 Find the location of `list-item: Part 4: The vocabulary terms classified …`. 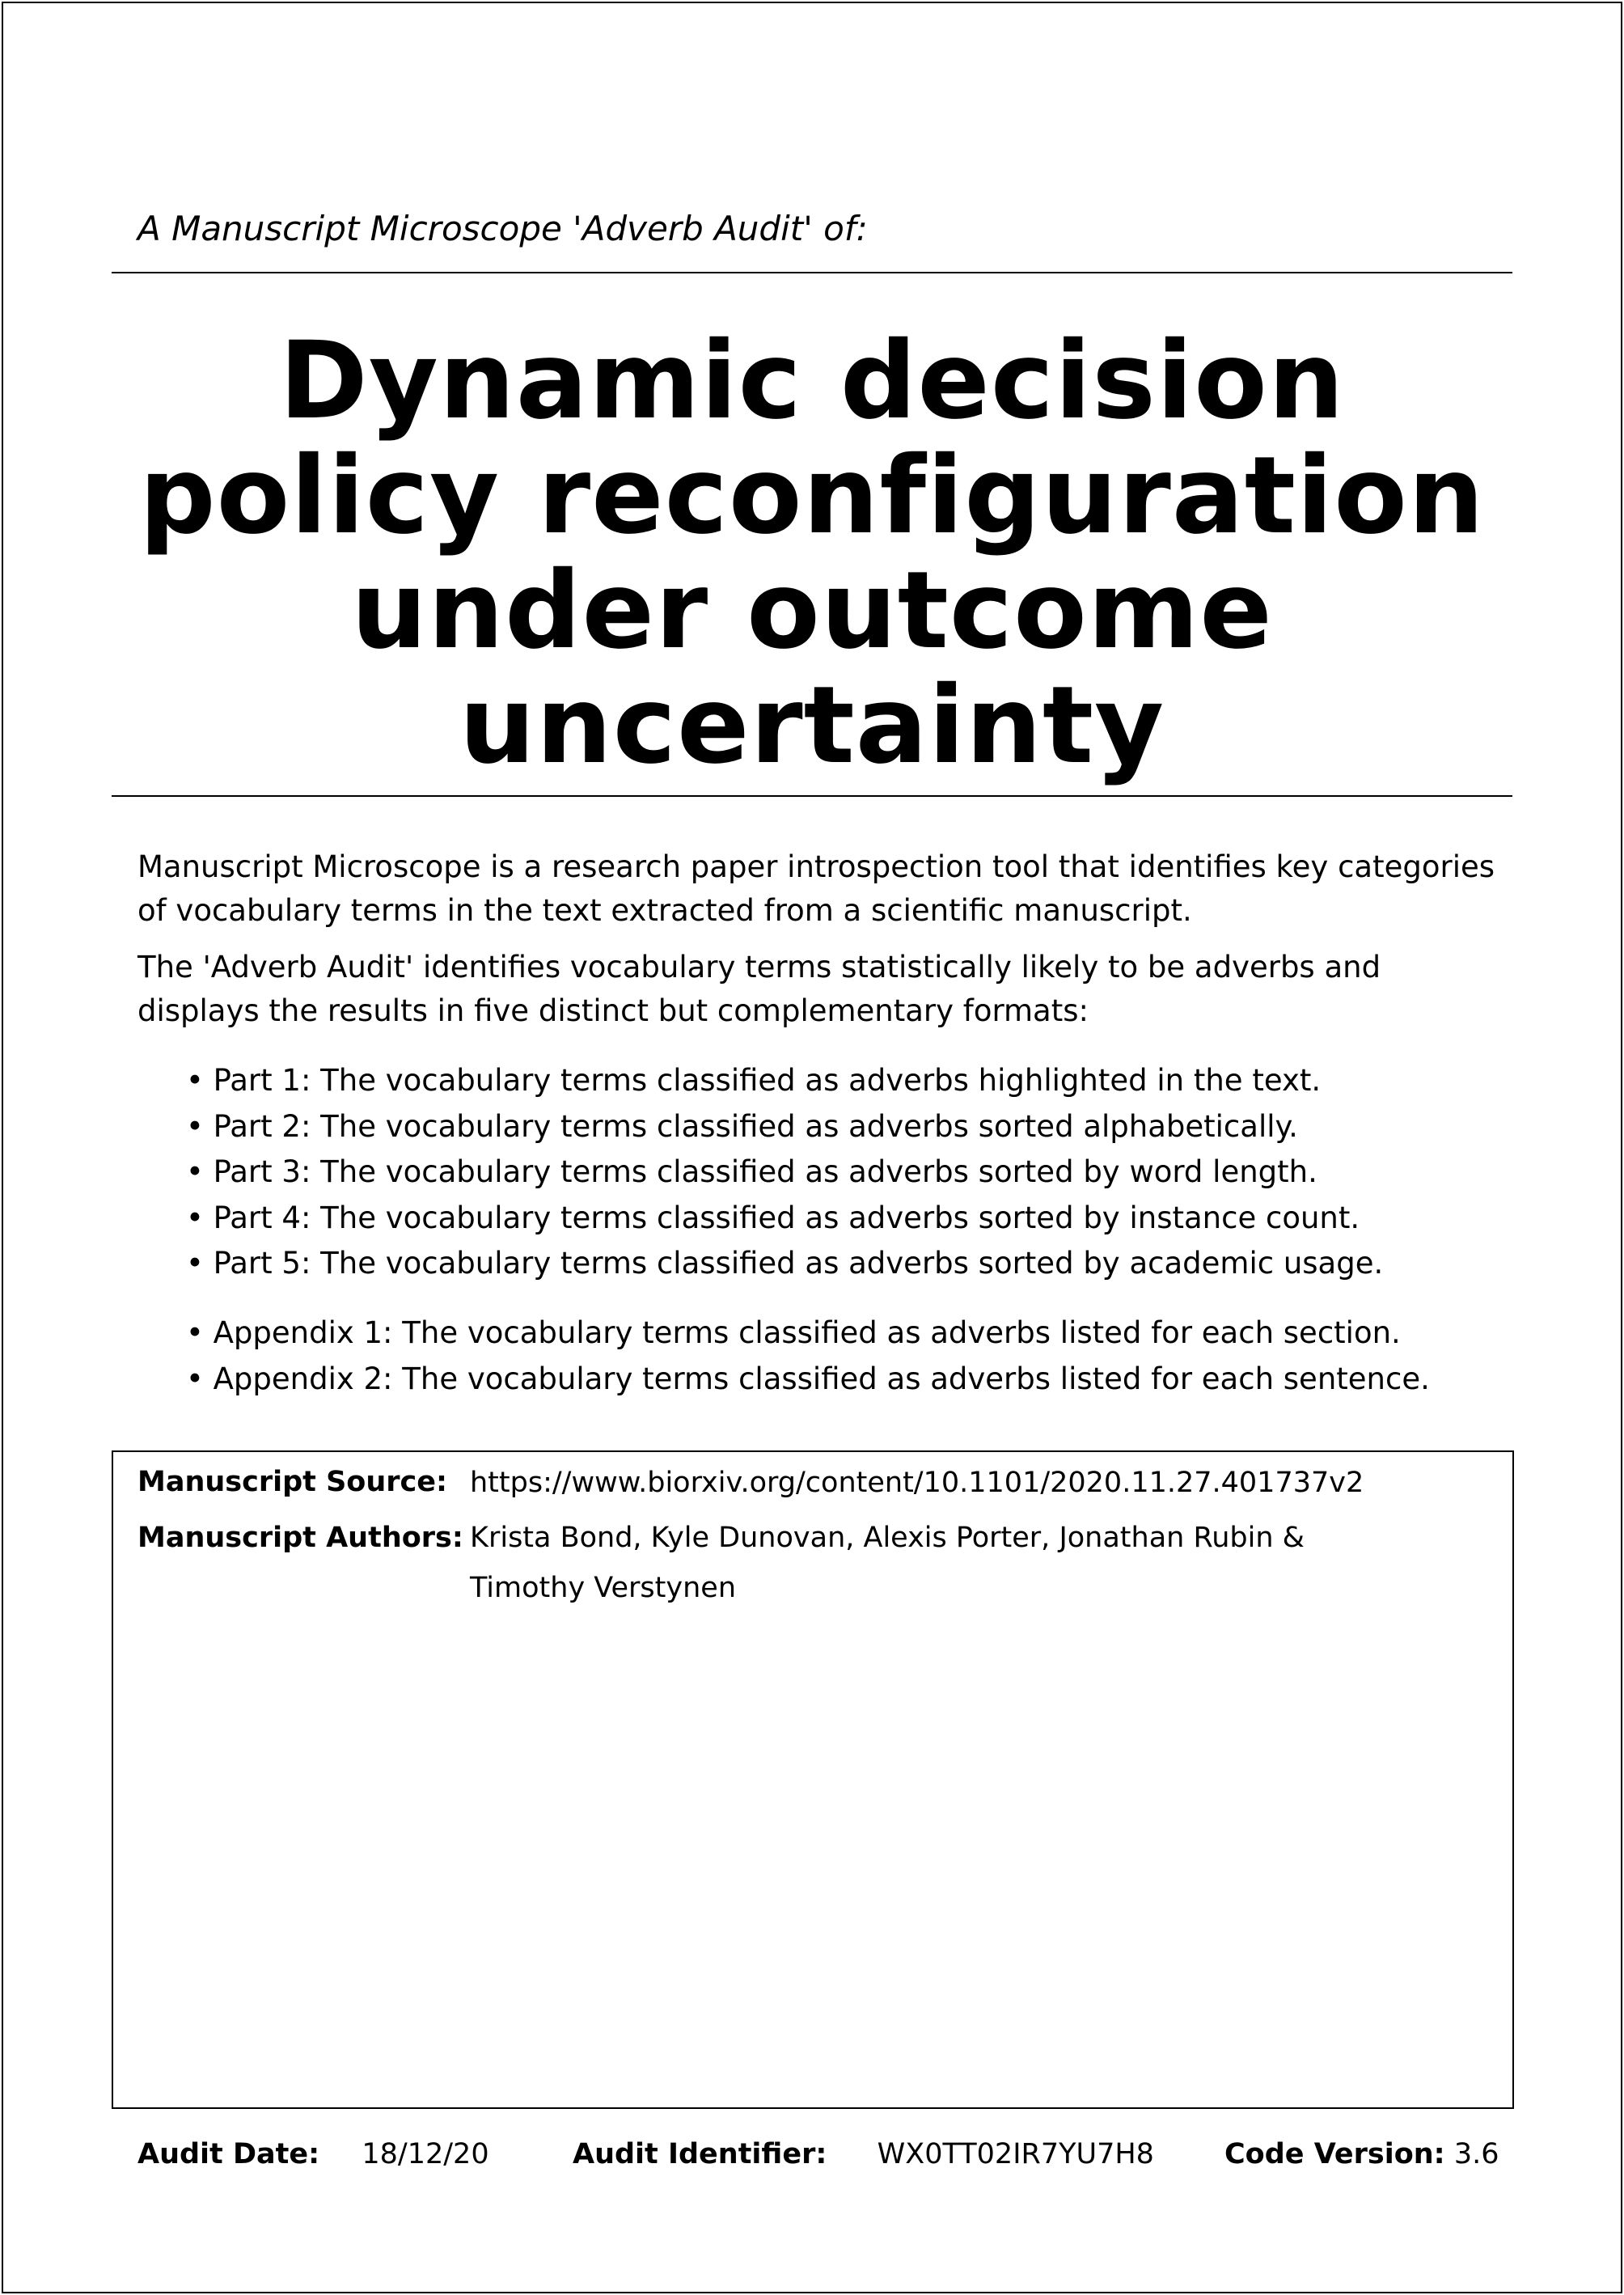

list-item: Part 4: The vocabulary terms classified … is located at coordinates (784, 1219).